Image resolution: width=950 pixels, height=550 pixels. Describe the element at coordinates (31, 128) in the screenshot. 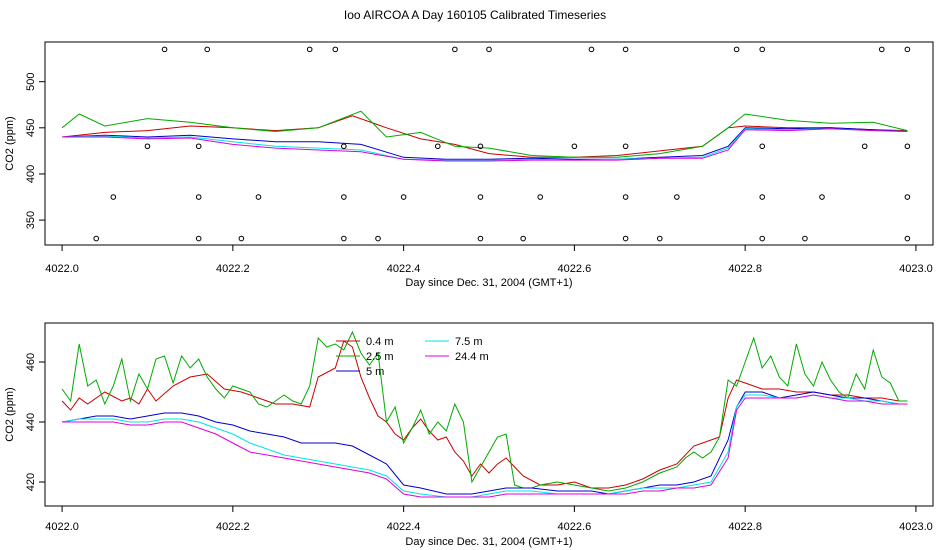

I see `y-tick-label: 450` at that location.